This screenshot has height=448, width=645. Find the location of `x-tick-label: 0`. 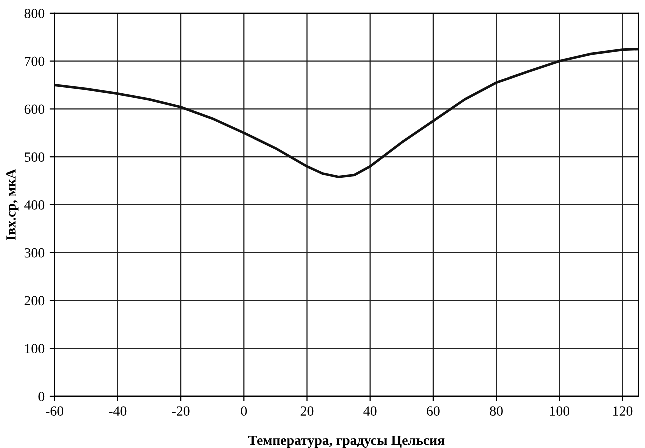

x-tick-label: 0 is located at coordinates (244, 411).